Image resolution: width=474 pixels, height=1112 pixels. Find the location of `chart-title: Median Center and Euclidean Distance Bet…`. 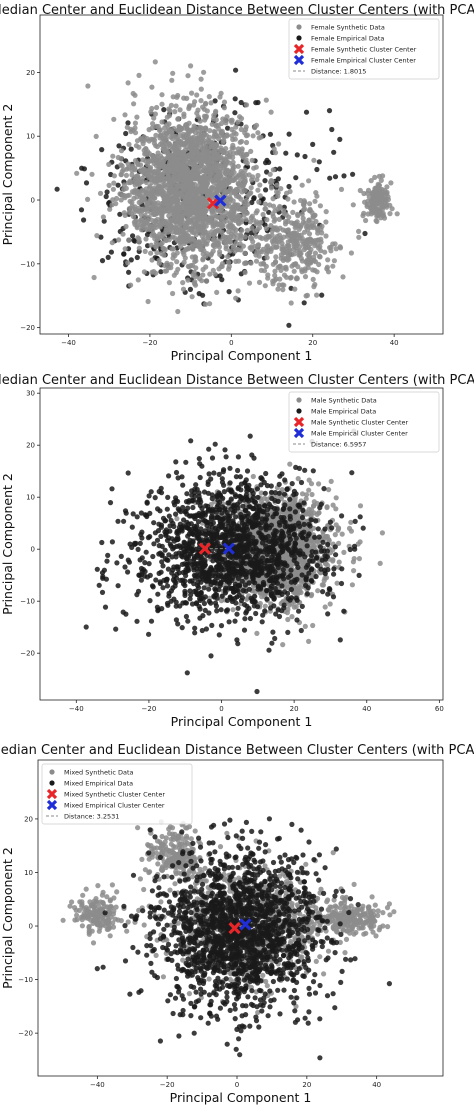

chart-title: Median Center and Euclidean Distance Bet… is located at coordinates (237, 10).